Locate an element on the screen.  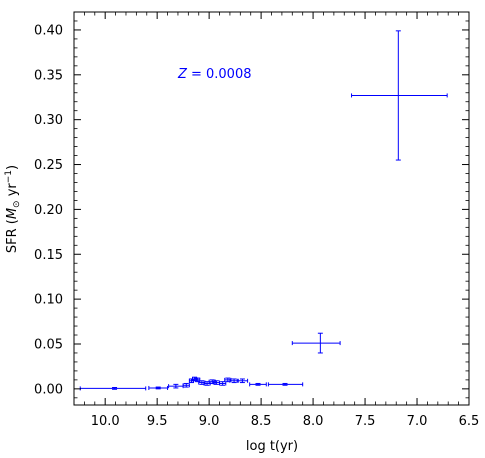
metallicity-annotation: Z = 0.0008 is located at coordinates (214, 74).